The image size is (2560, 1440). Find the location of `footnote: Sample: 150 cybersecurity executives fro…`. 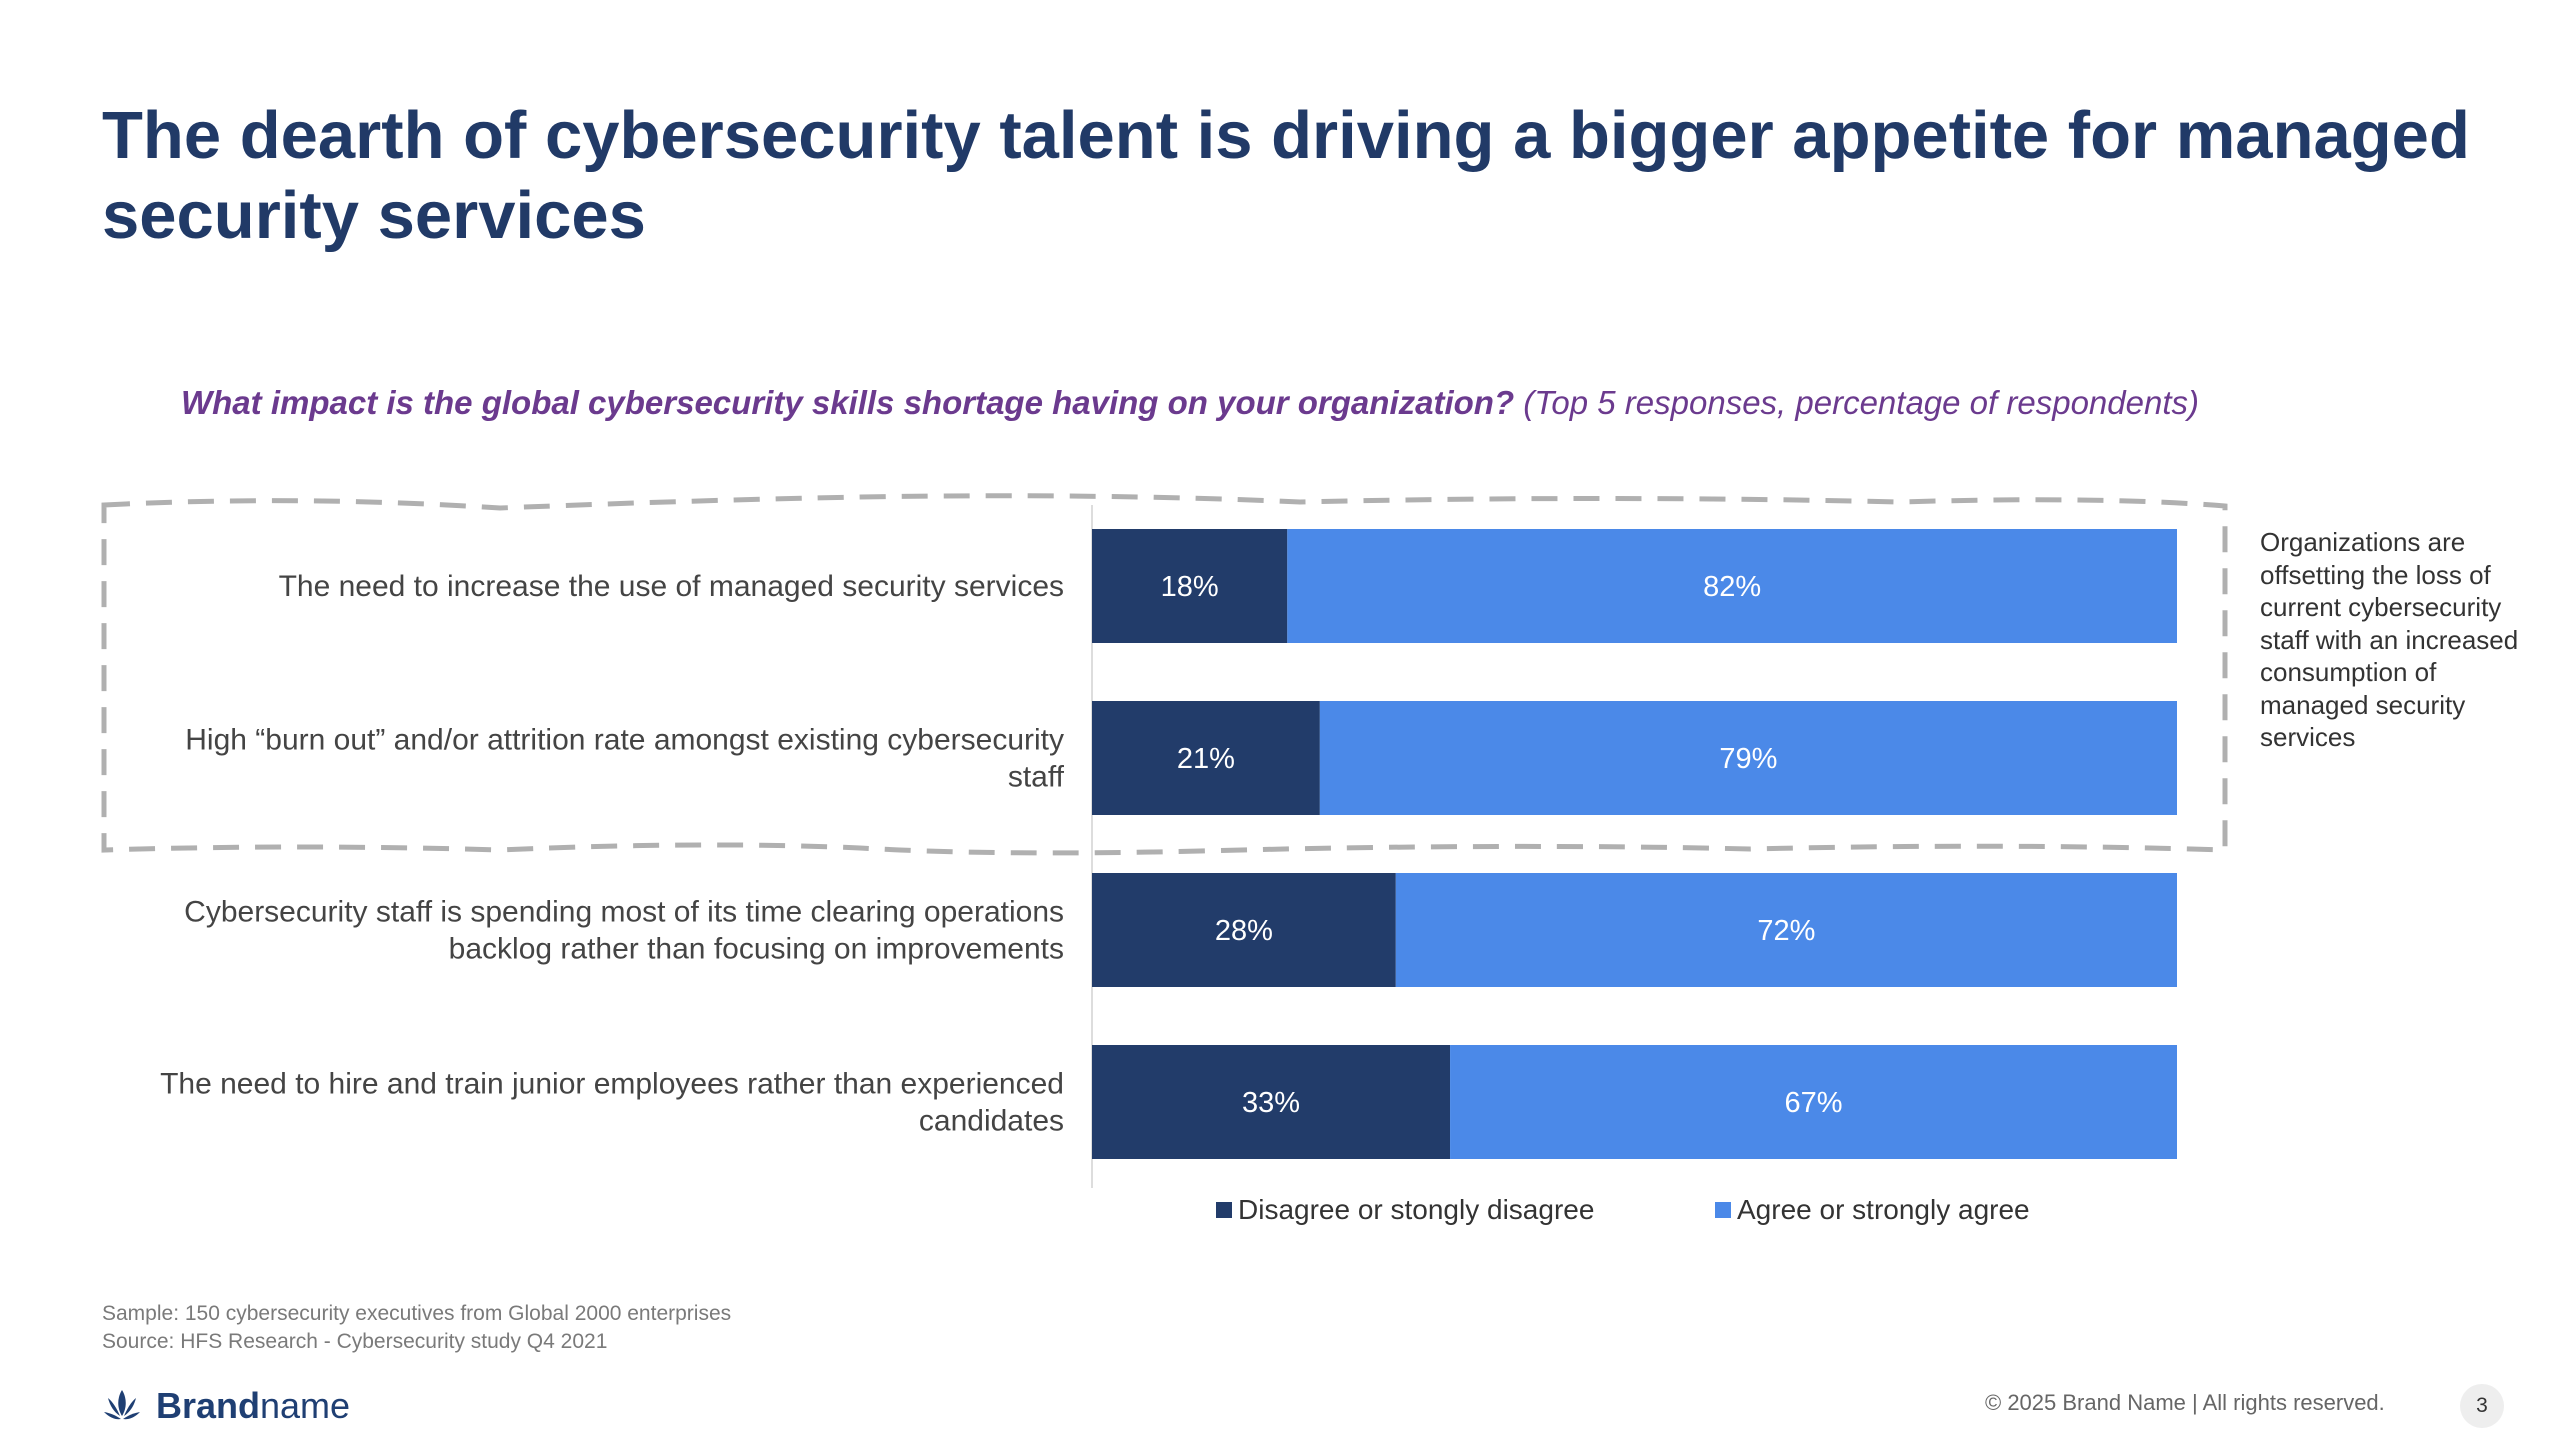

footnote: Sample: 150 cybersecurity executives fro… is located at coordinates (416, 1328).